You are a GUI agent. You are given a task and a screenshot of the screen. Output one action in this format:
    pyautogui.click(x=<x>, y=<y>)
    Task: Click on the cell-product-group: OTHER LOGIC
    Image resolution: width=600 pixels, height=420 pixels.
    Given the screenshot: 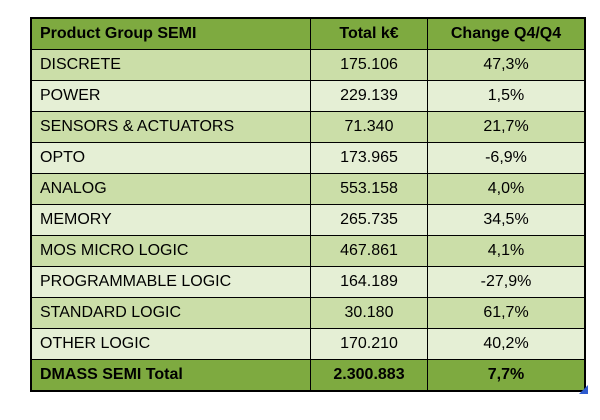 What is the action you would take?
    pyautogui.click(x=170, y=344)
    